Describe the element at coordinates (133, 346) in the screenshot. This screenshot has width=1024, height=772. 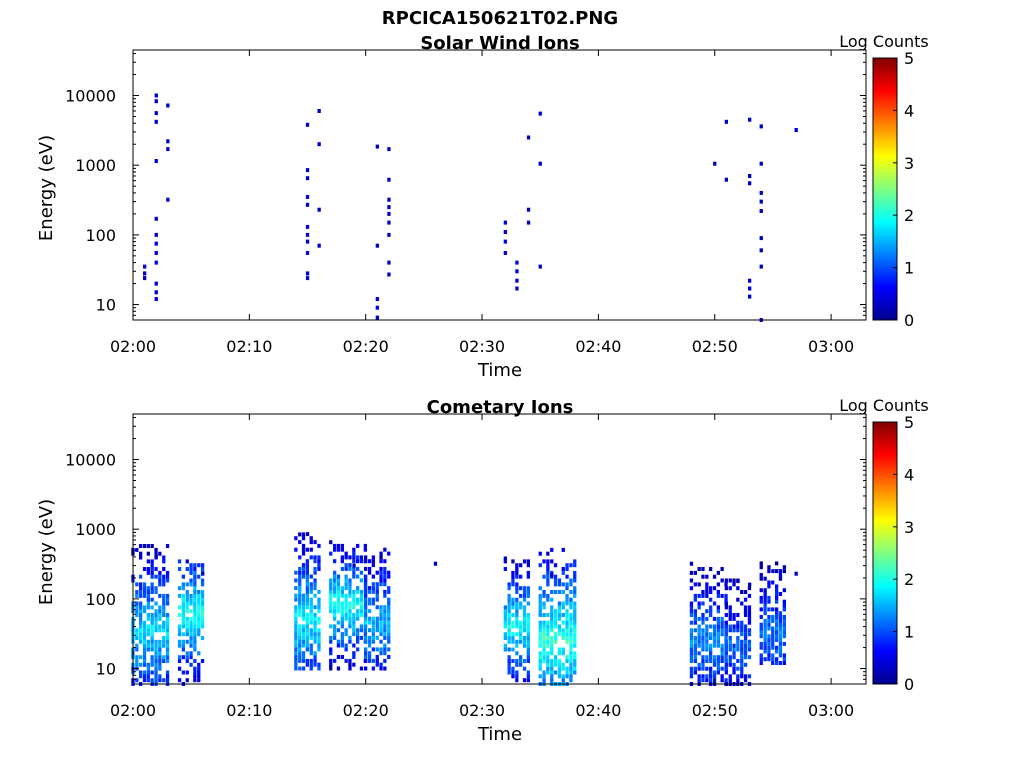
I see `x-tick-label: 02:00` at that location.